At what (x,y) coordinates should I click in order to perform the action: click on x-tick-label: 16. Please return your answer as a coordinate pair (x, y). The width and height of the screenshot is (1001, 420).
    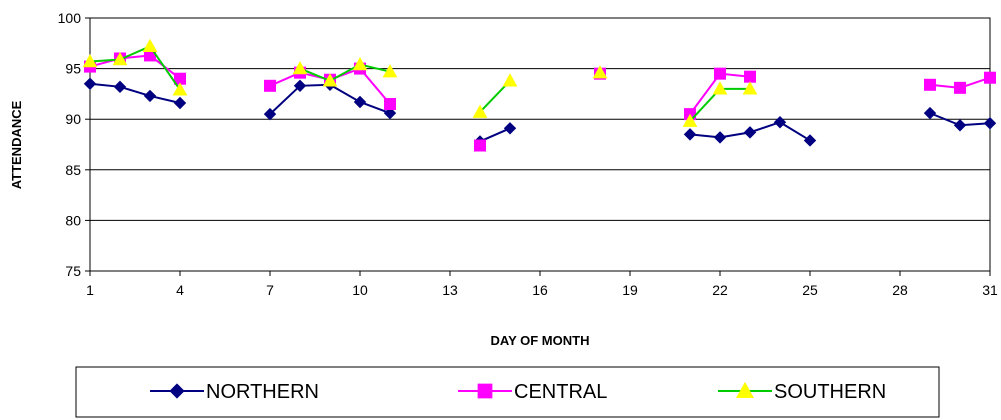
    Looking at the image, I should click on (540, 290).